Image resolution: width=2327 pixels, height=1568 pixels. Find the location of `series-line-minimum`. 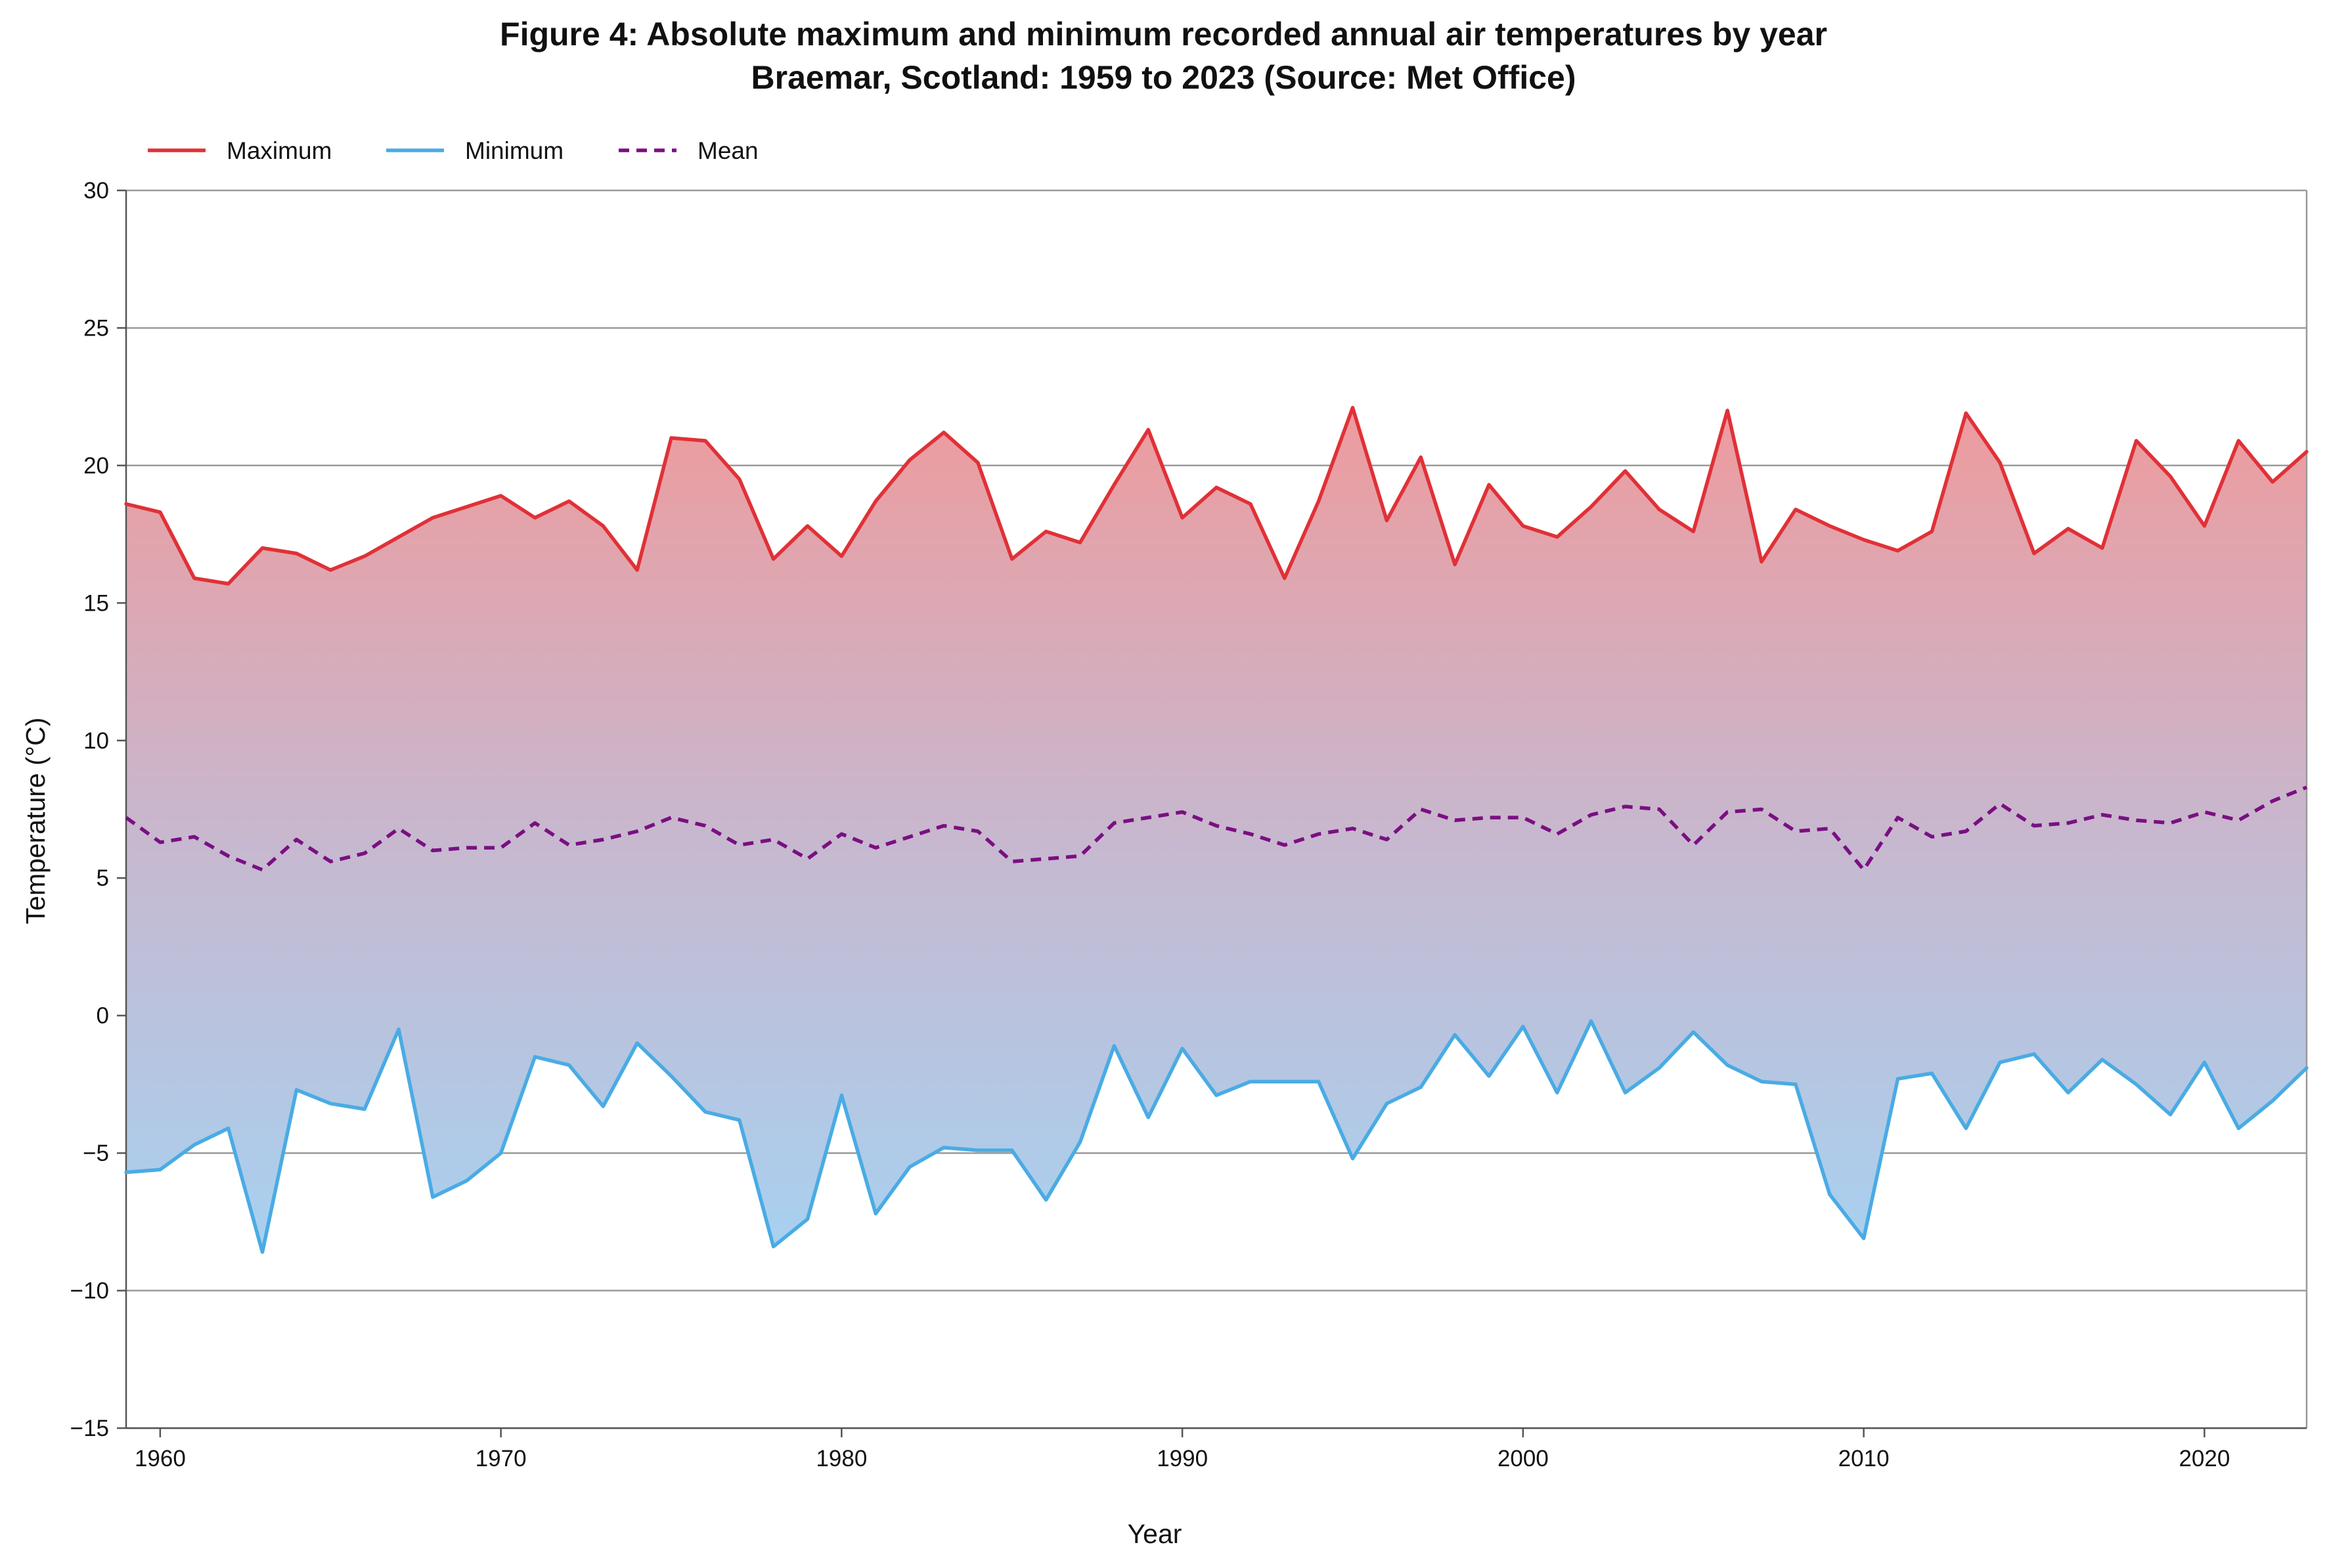

series-line-minimum is located at coordinates (1216, 1137).